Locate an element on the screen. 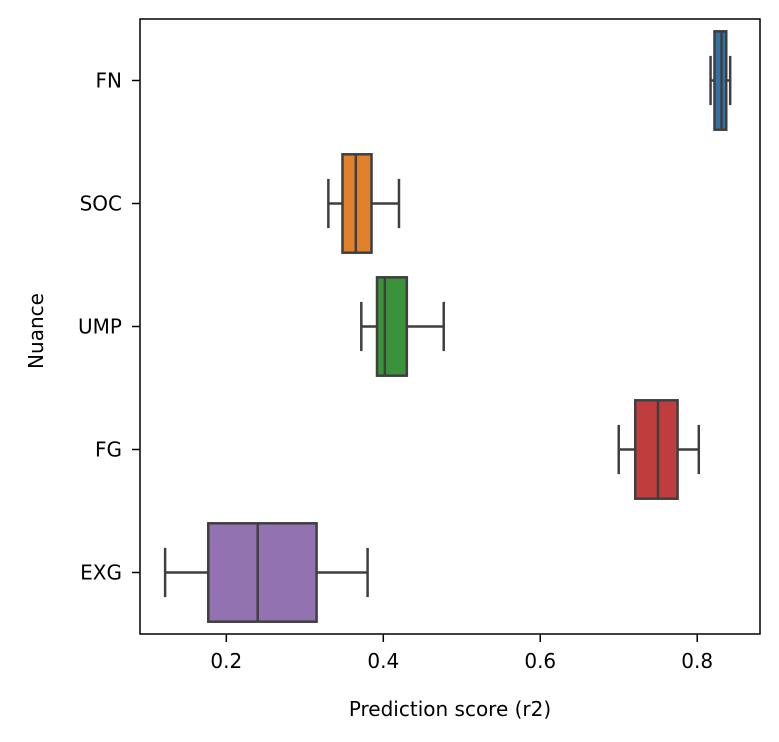 This screenshot has width=779, height=742. box-group-soc is located at coordinates (364, 203).